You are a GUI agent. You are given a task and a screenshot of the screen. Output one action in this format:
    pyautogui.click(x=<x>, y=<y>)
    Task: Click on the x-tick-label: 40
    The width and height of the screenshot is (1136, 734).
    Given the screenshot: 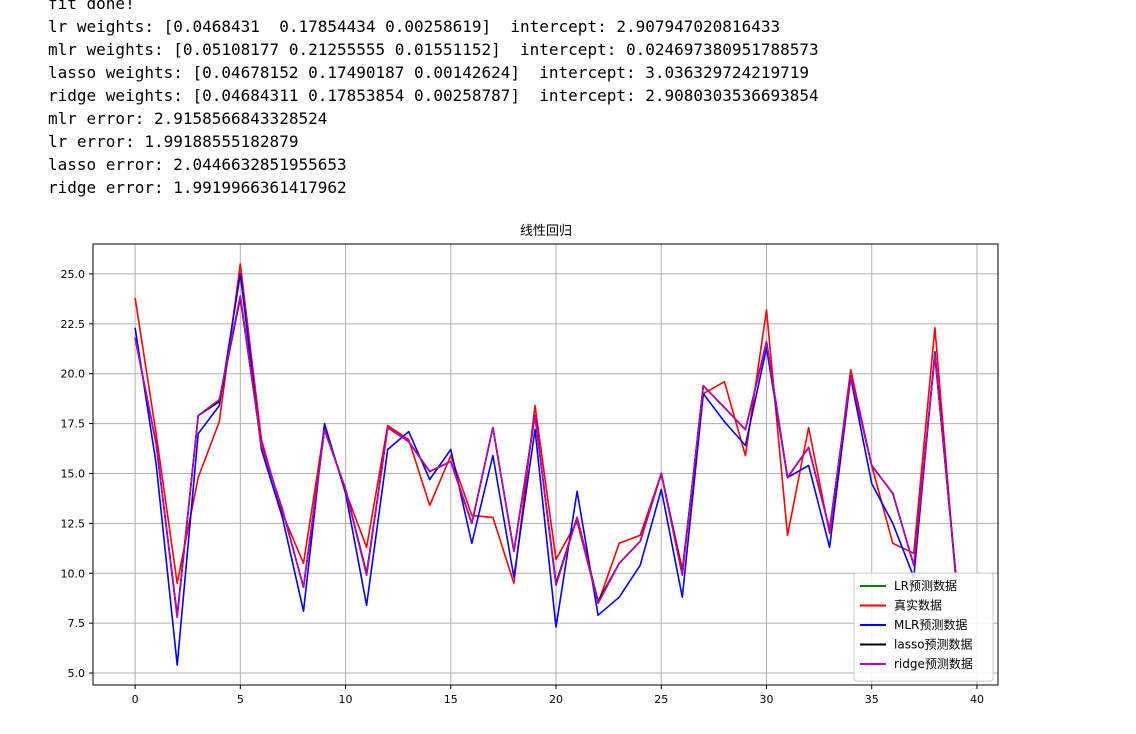 What is the action you would take?
    pyautogui.click(x=977, y=699)
    